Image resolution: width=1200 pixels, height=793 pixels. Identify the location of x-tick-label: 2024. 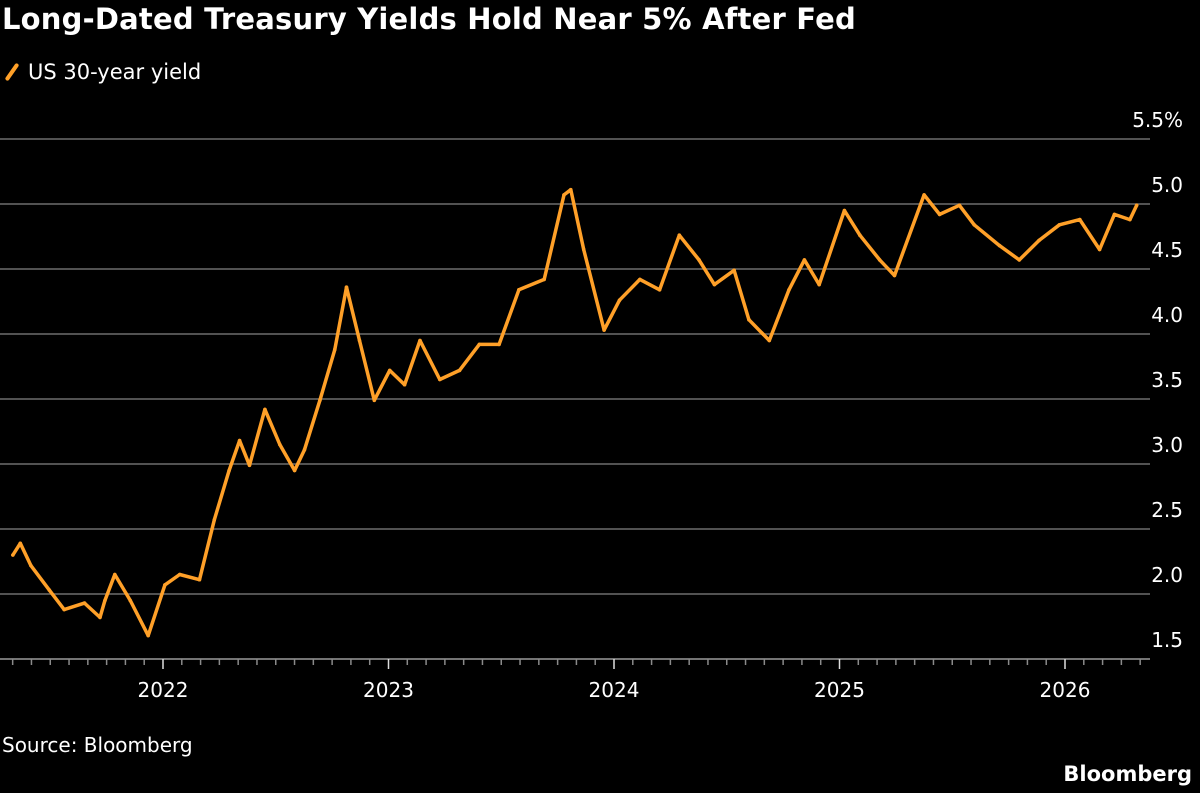
(614, 690).